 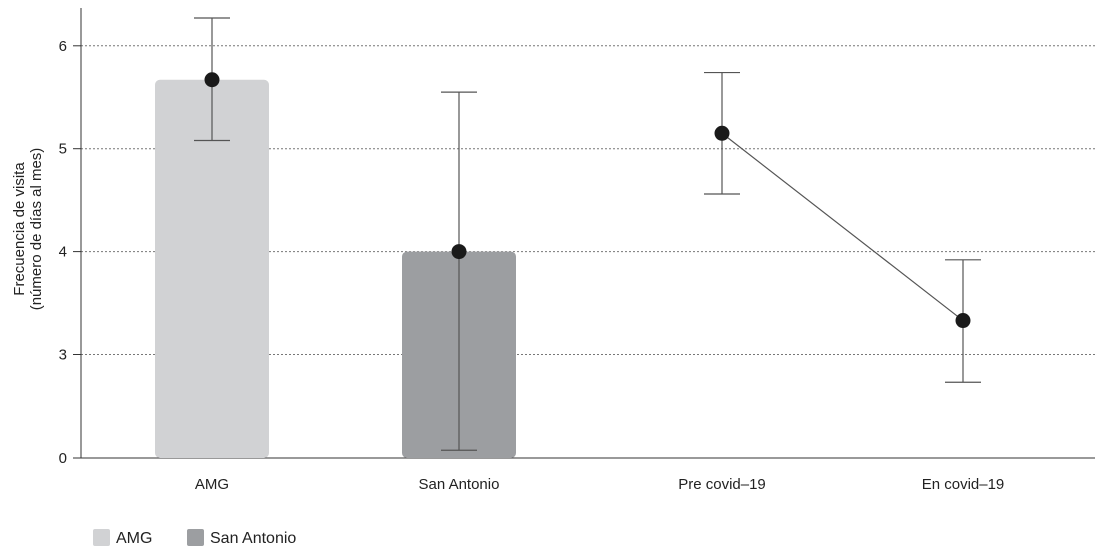 I want to click on legend: AMG San Antonio, so click(x=194, y=538).